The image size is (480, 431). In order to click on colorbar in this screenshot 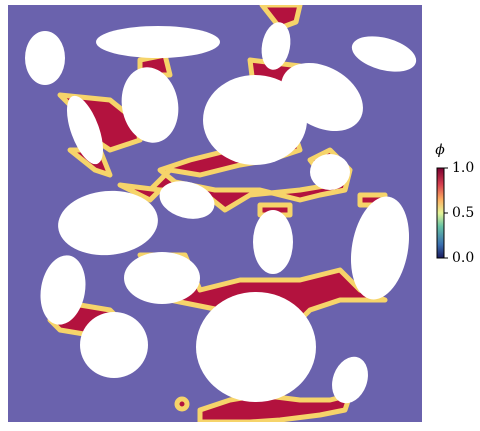, I will do `click(440, 213)`.